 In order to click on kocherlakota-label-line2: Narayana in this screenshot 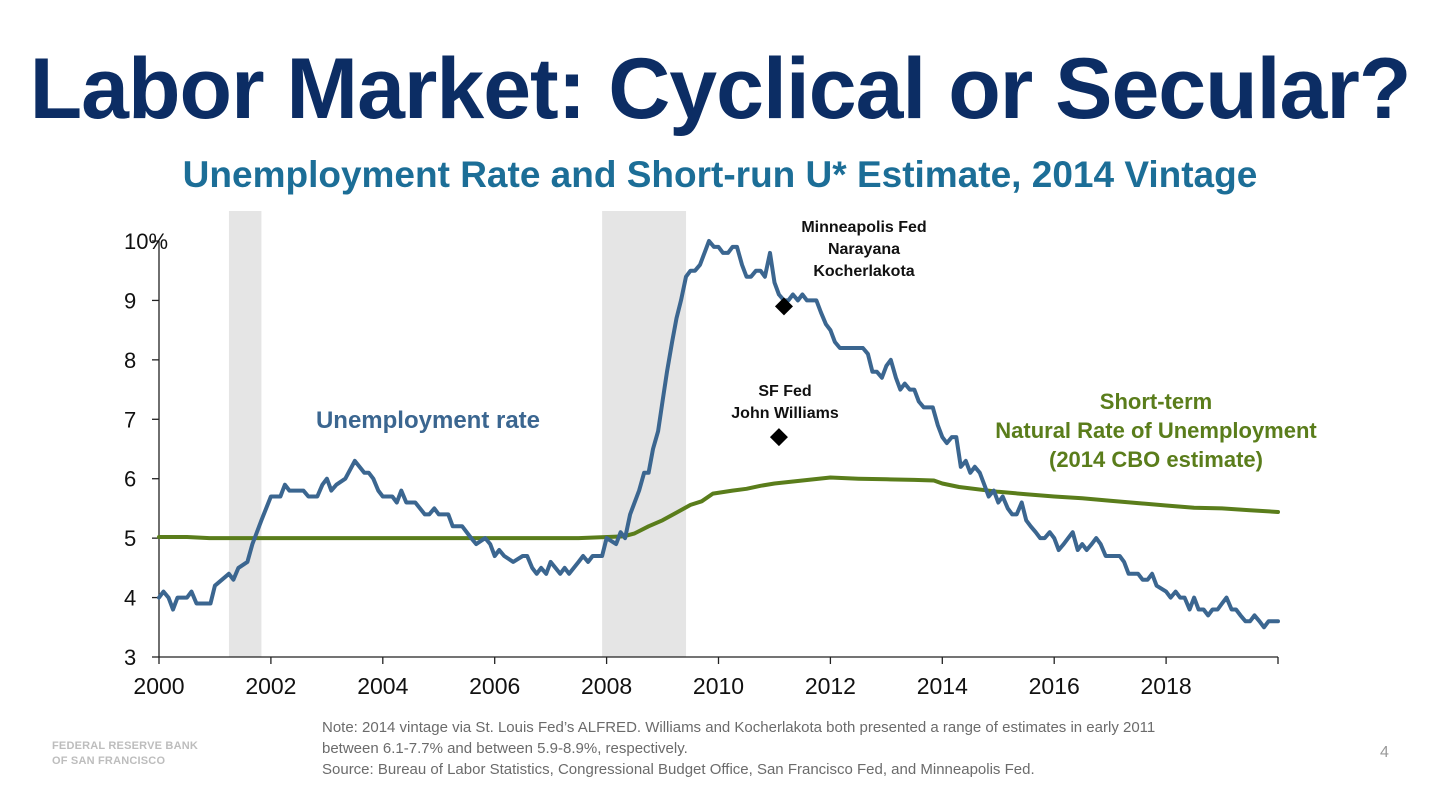, I will do `click(864, 249)`.